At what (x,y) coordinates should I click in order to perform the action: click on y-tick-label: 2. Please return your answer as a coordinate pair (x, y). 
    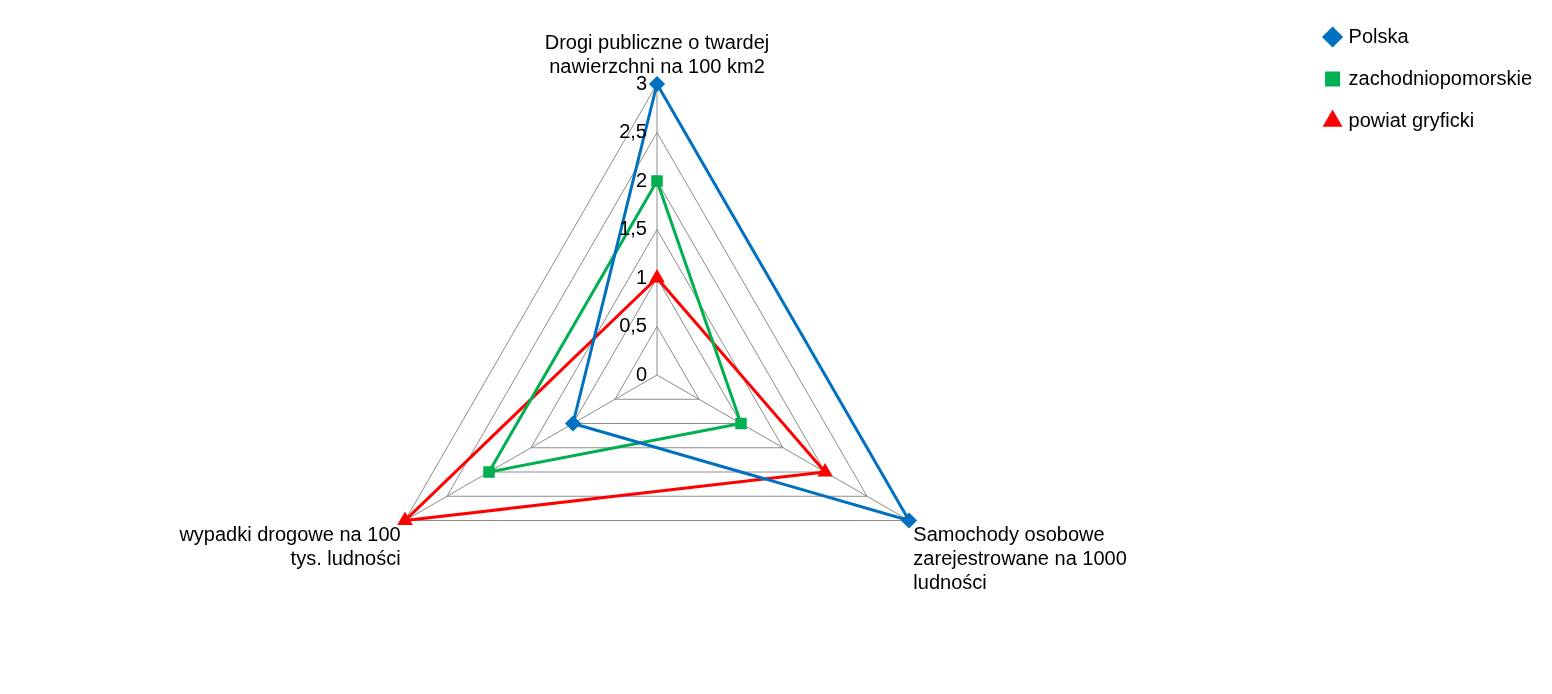
    Looking at the image, I should click on (641, 179).